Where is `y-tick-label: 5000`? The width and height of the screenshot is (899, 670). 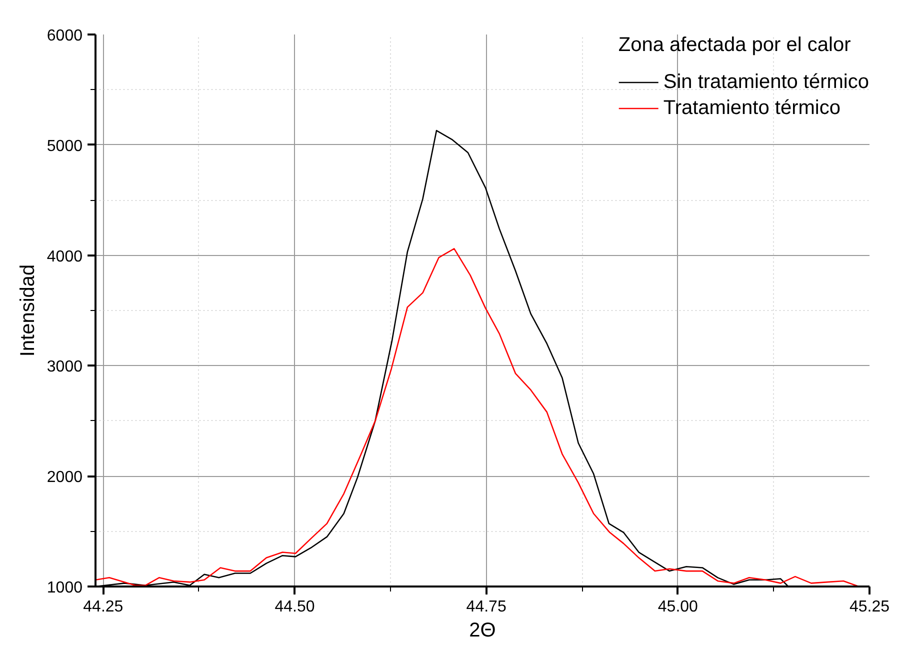 y-tick-label: 5000 is located at coordinates (64, 146).